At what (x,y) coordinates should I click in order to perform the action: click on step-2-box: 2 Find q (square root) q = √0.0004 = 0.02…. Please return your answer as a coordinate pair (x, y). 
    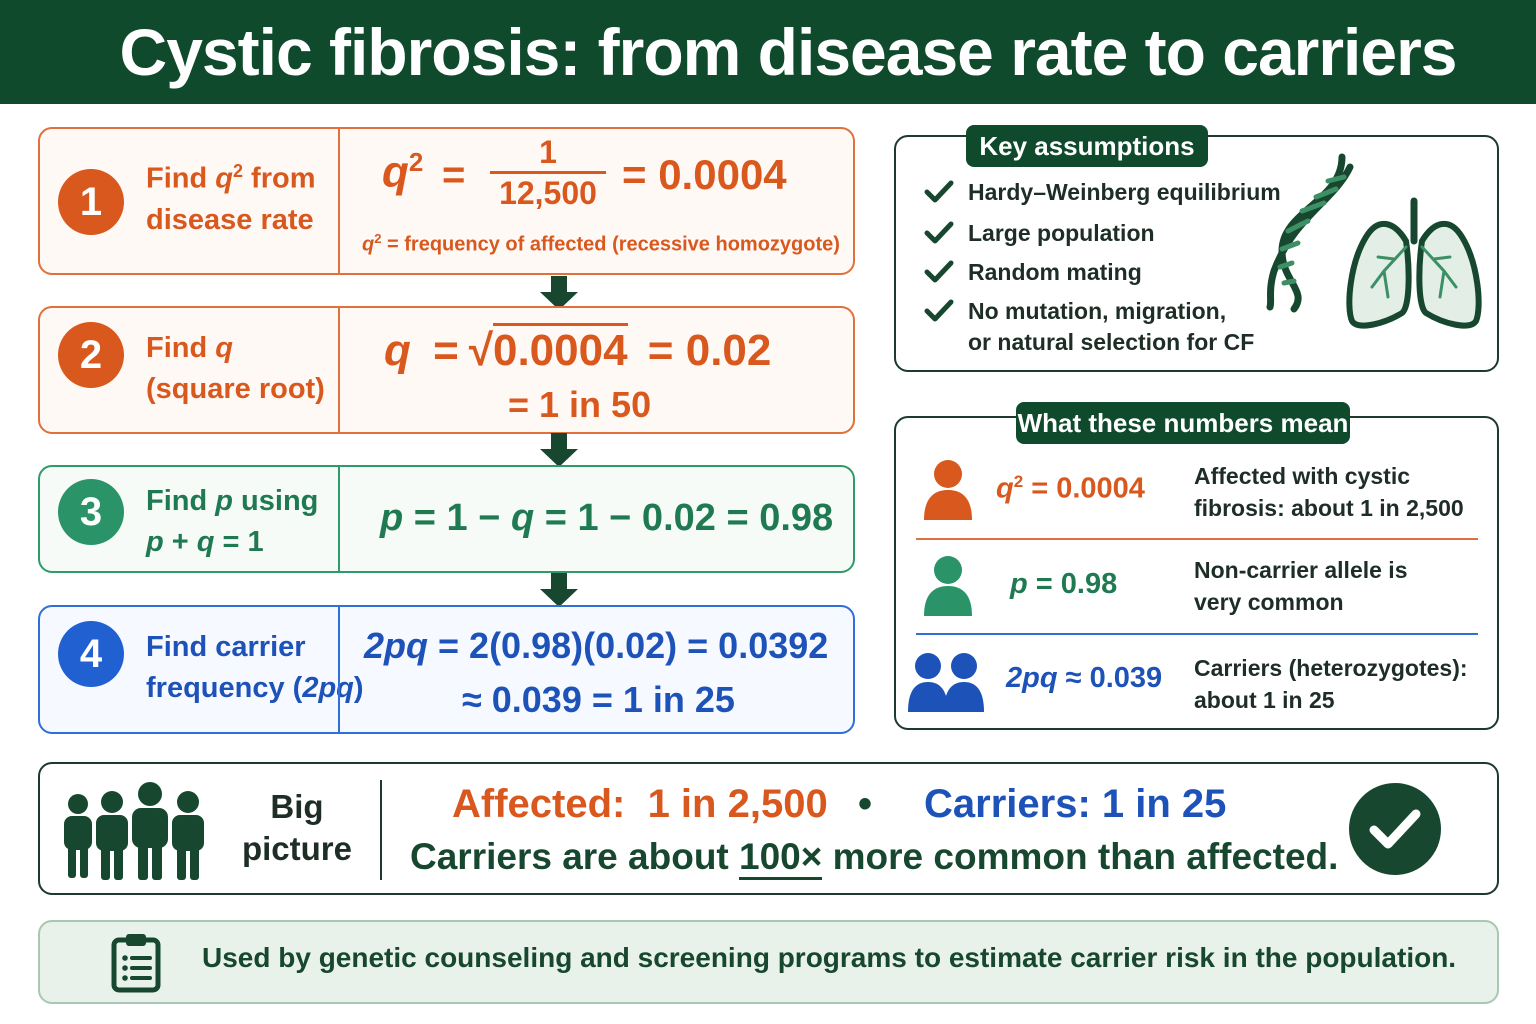
    Looking at the image, I should click on (446, 370).